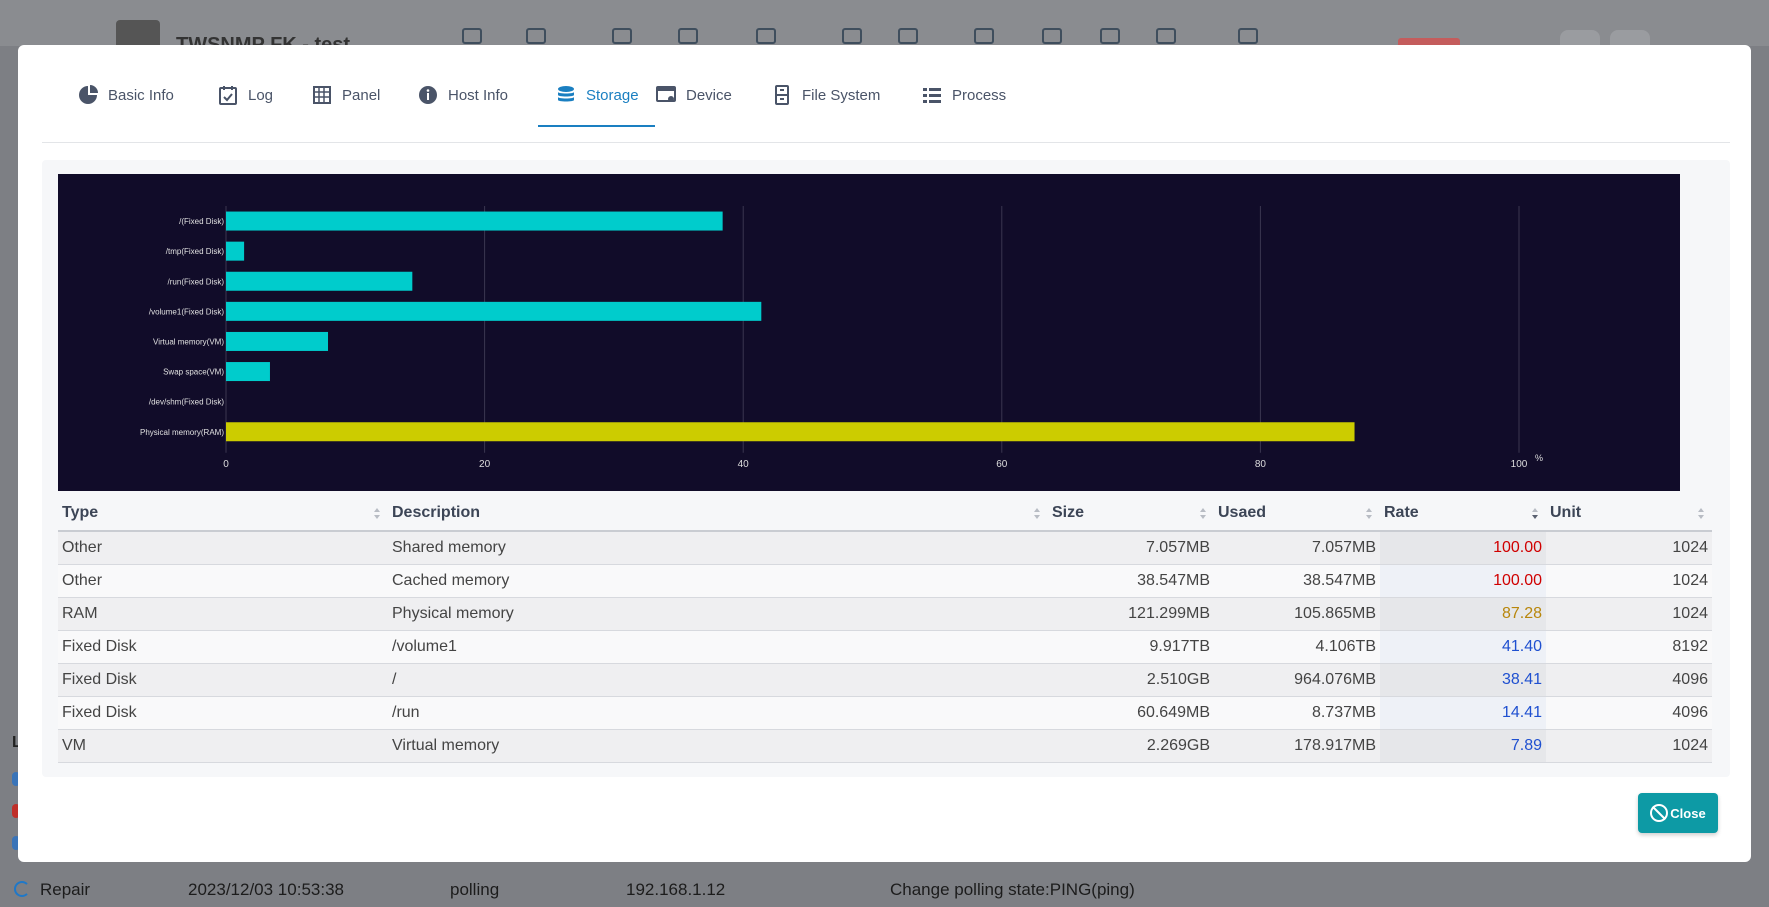 The height and width of the screenshot is (907, 1769). What do you see at coordinates (478, 95) in the screenshot?
I see `tab-label: Host Info` at bounding box center [478, 95].